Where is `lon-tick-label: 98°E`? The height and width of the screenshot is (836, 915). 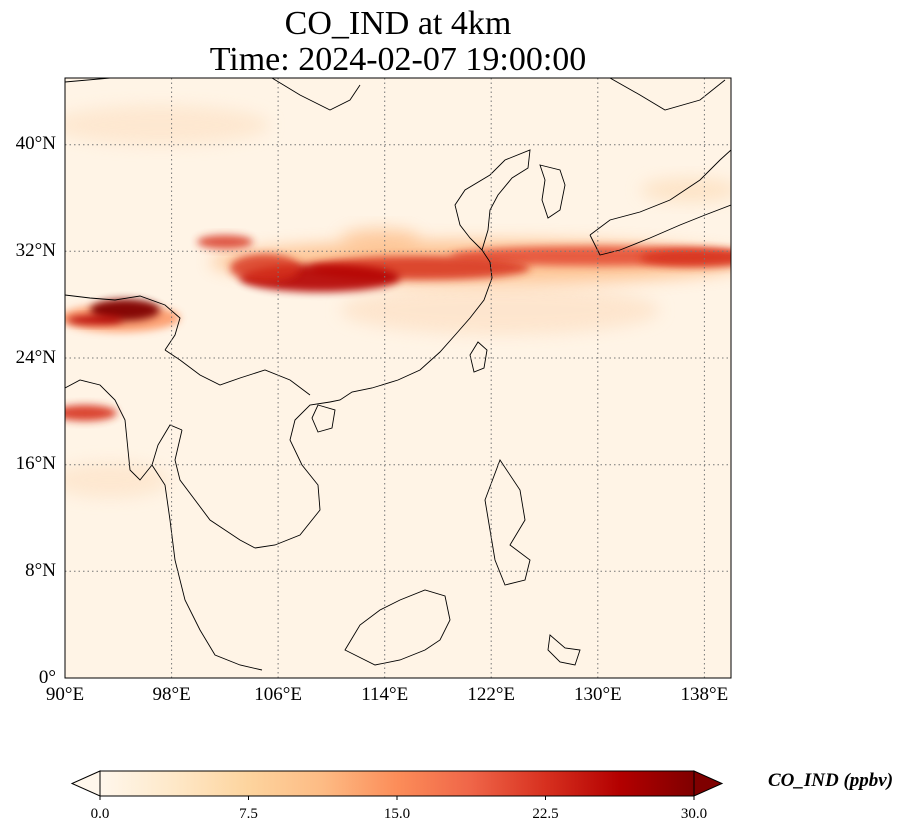 lon-tick-label: 98°E is located at coordinates (171, 694).